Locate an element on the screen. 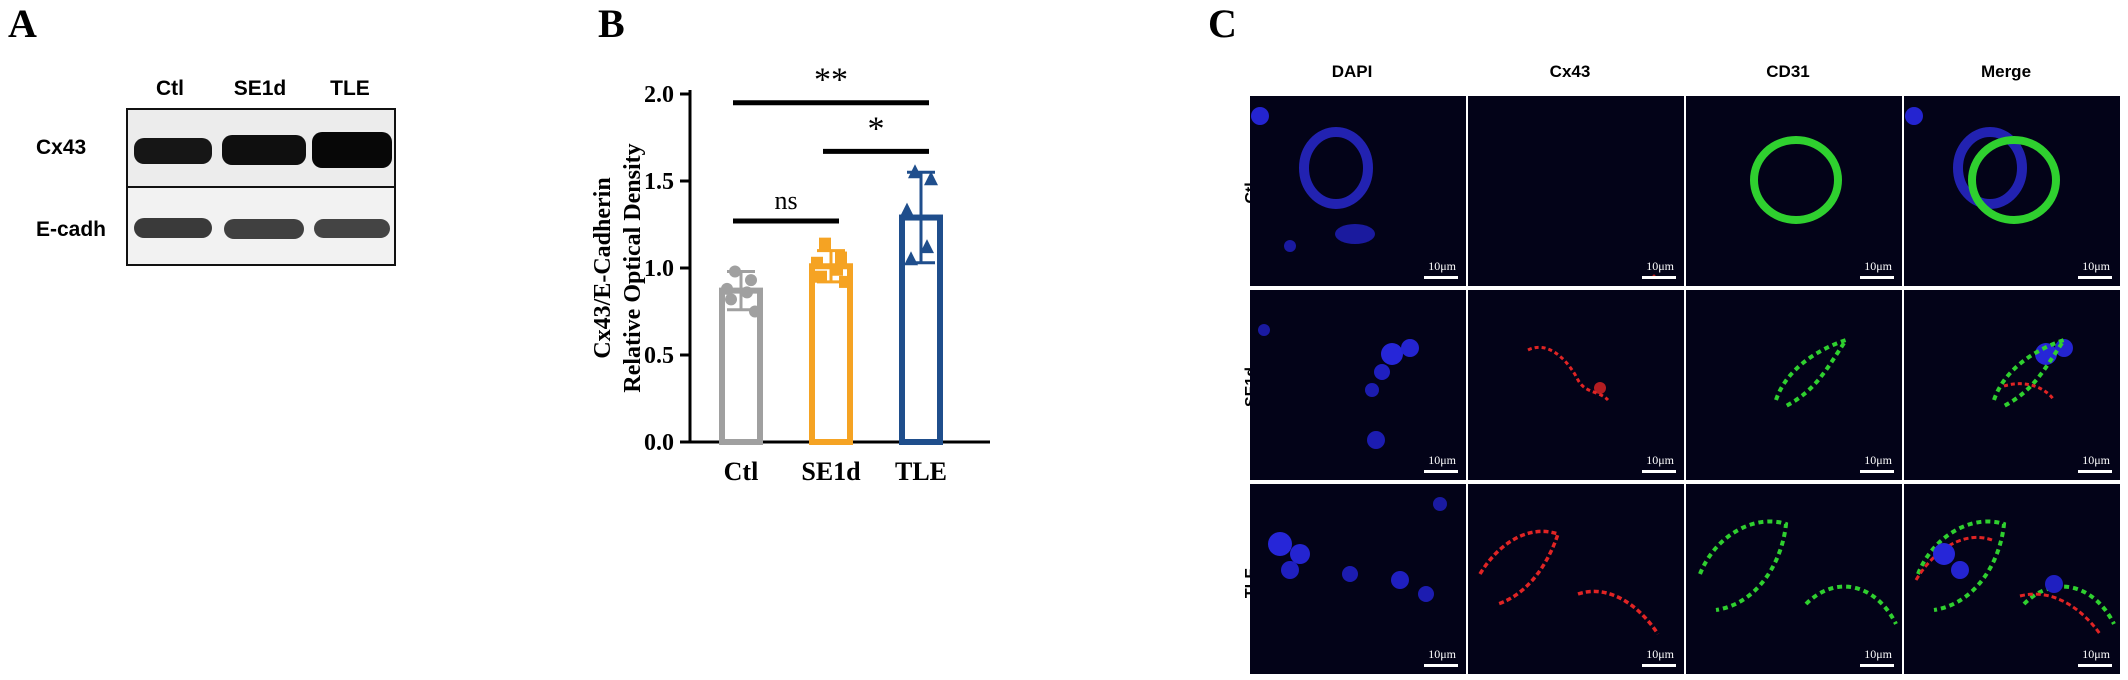 The width and height of the screenshot is (2128, 680). panel-letter-c: C is located at coordinates (1222, 23).